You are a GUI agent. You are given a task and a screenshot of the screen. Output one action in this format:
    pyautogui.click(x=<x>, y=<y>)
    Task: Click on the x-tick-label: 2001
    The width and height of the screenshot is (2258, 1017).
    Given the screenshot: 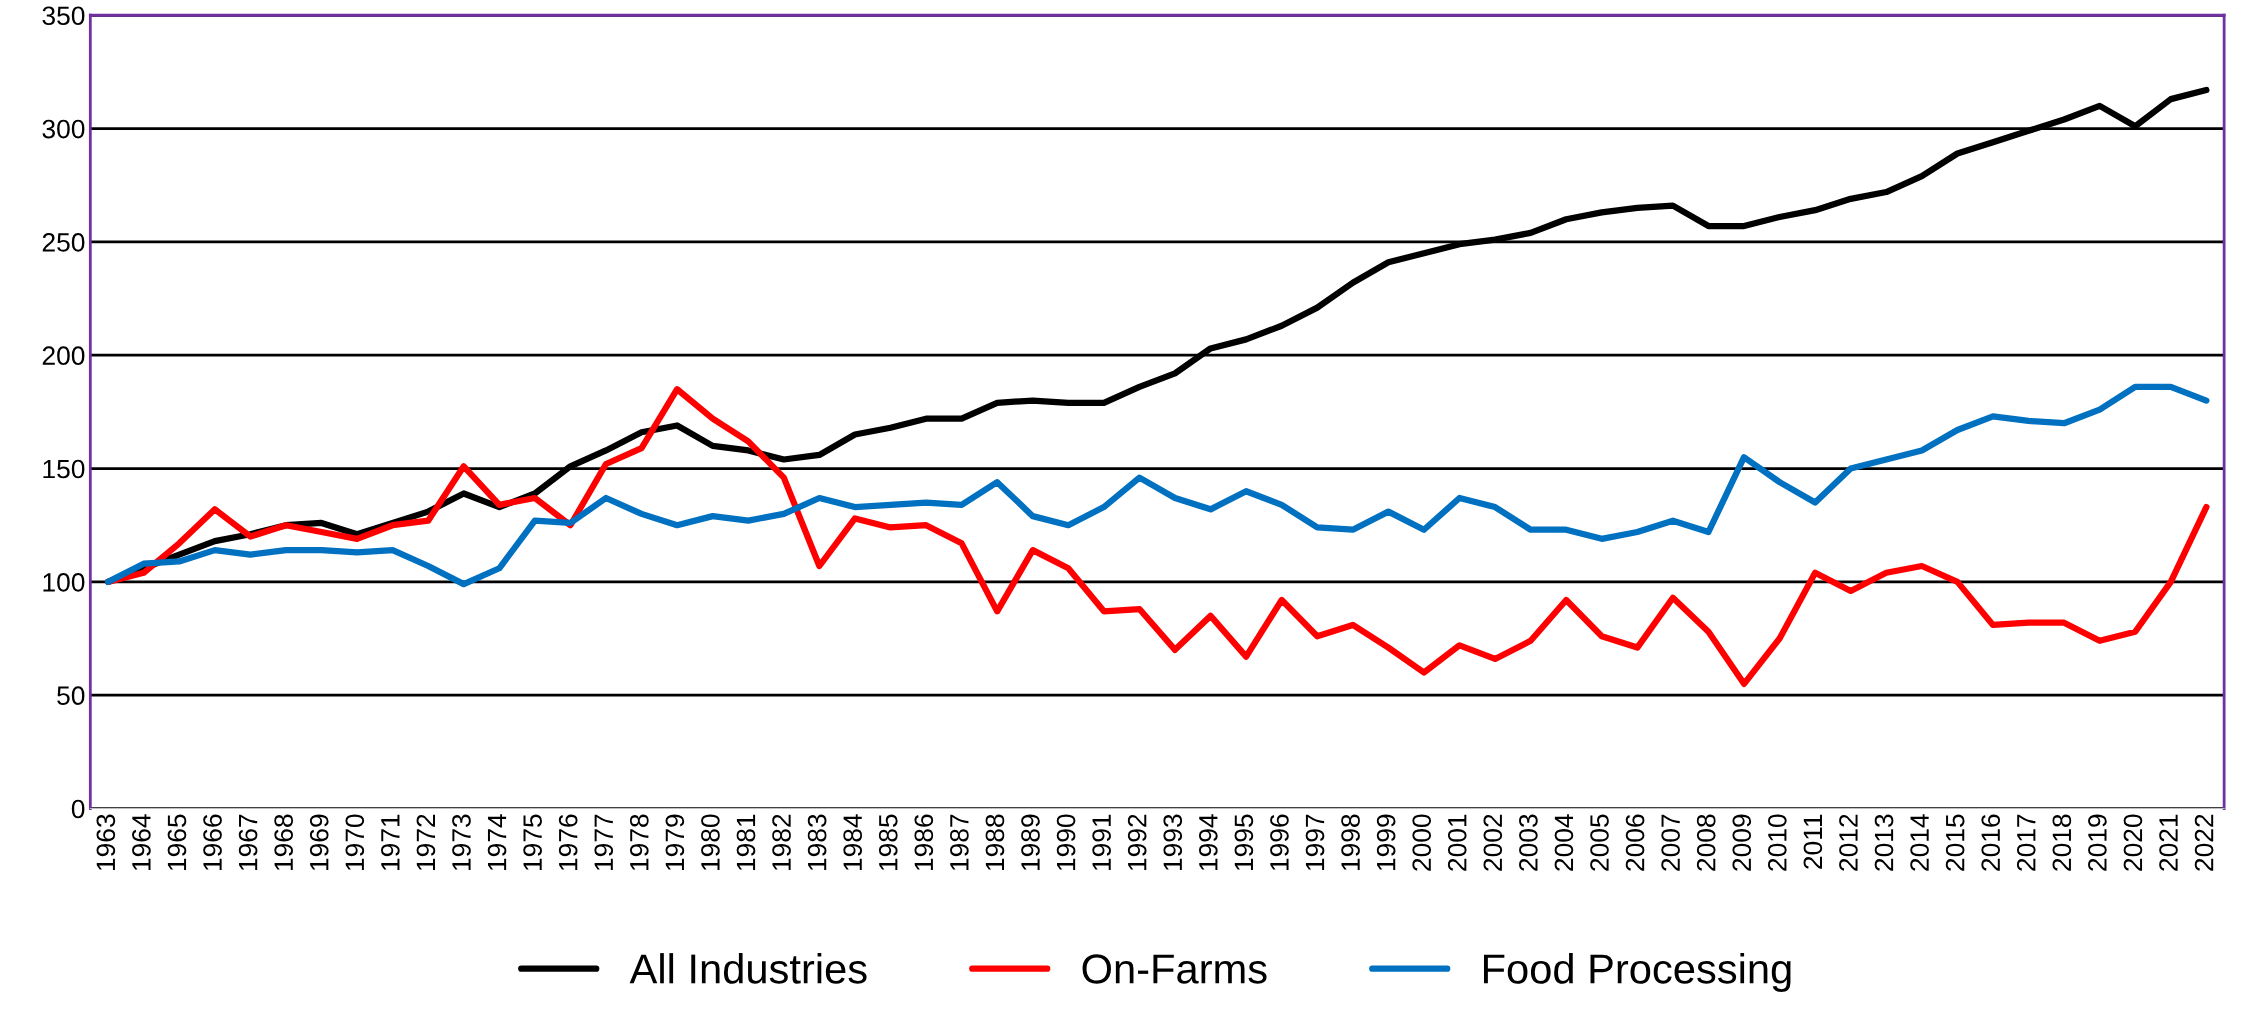 What is the action you would take?
    pyautogui.click(x=1457, y=842)
    